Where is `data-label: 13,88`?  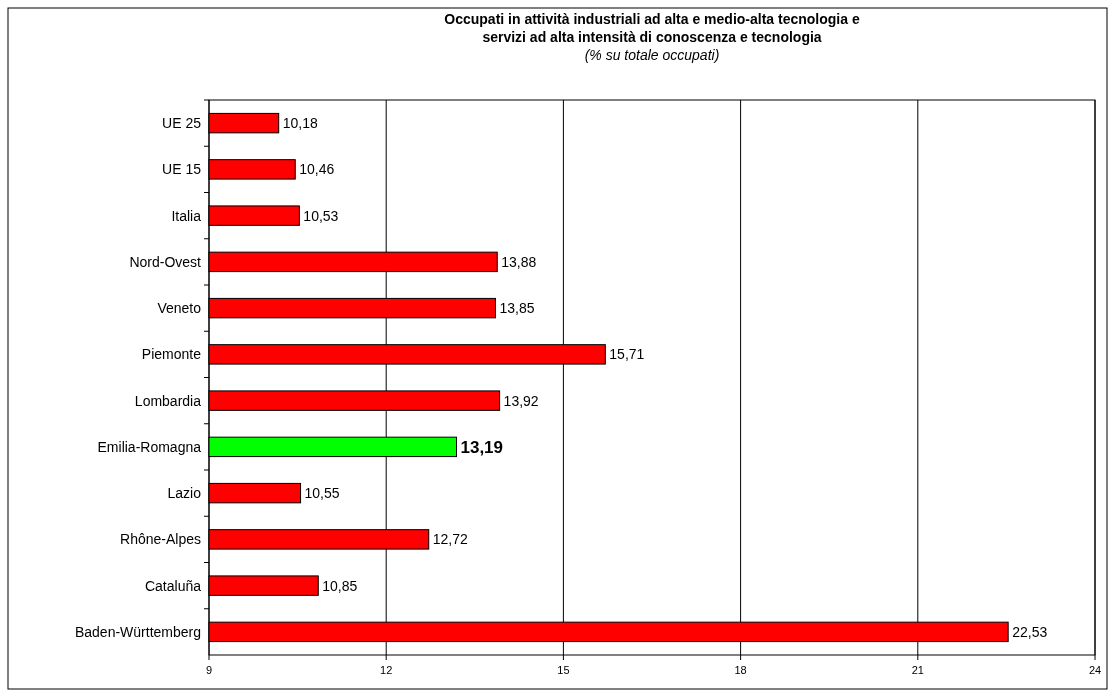
data-label: 13,88 is located at coordinates (519, 261).